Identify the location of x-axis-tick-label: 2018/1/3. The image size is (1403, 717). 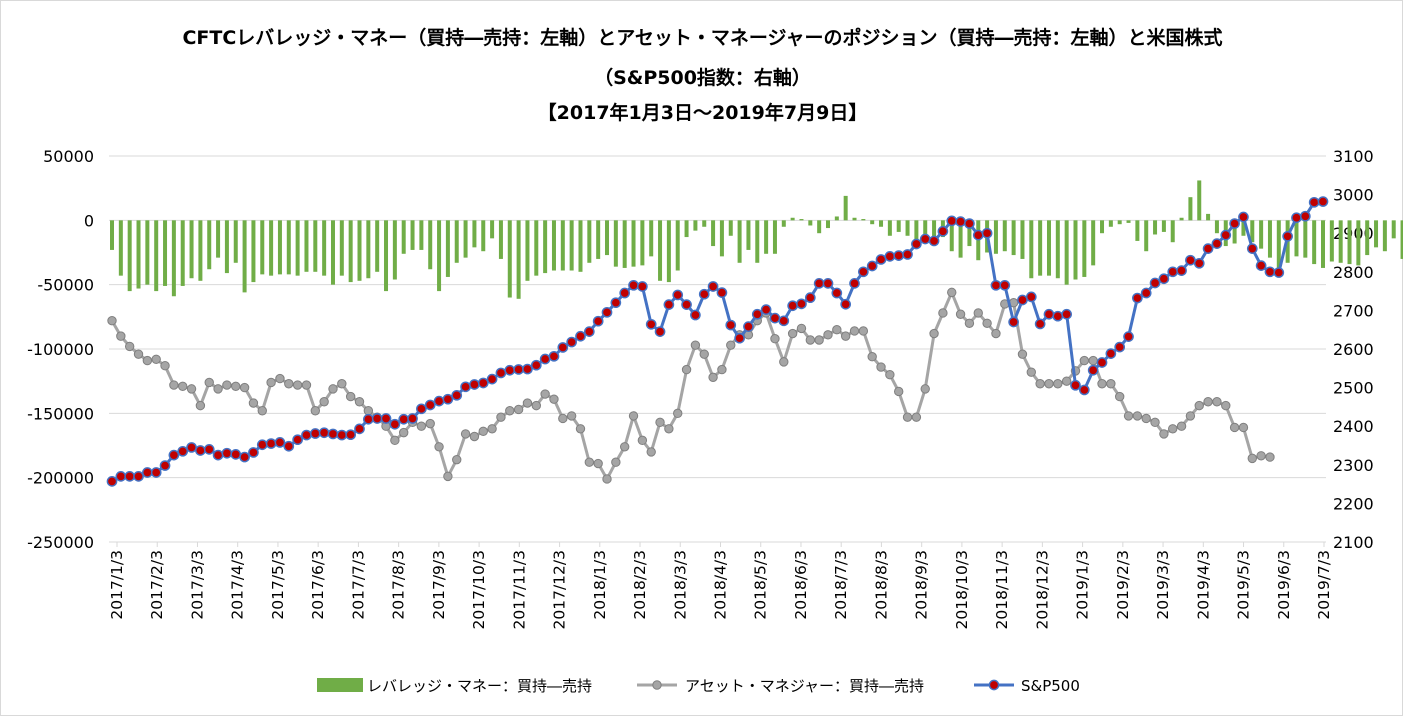
(600, 585).